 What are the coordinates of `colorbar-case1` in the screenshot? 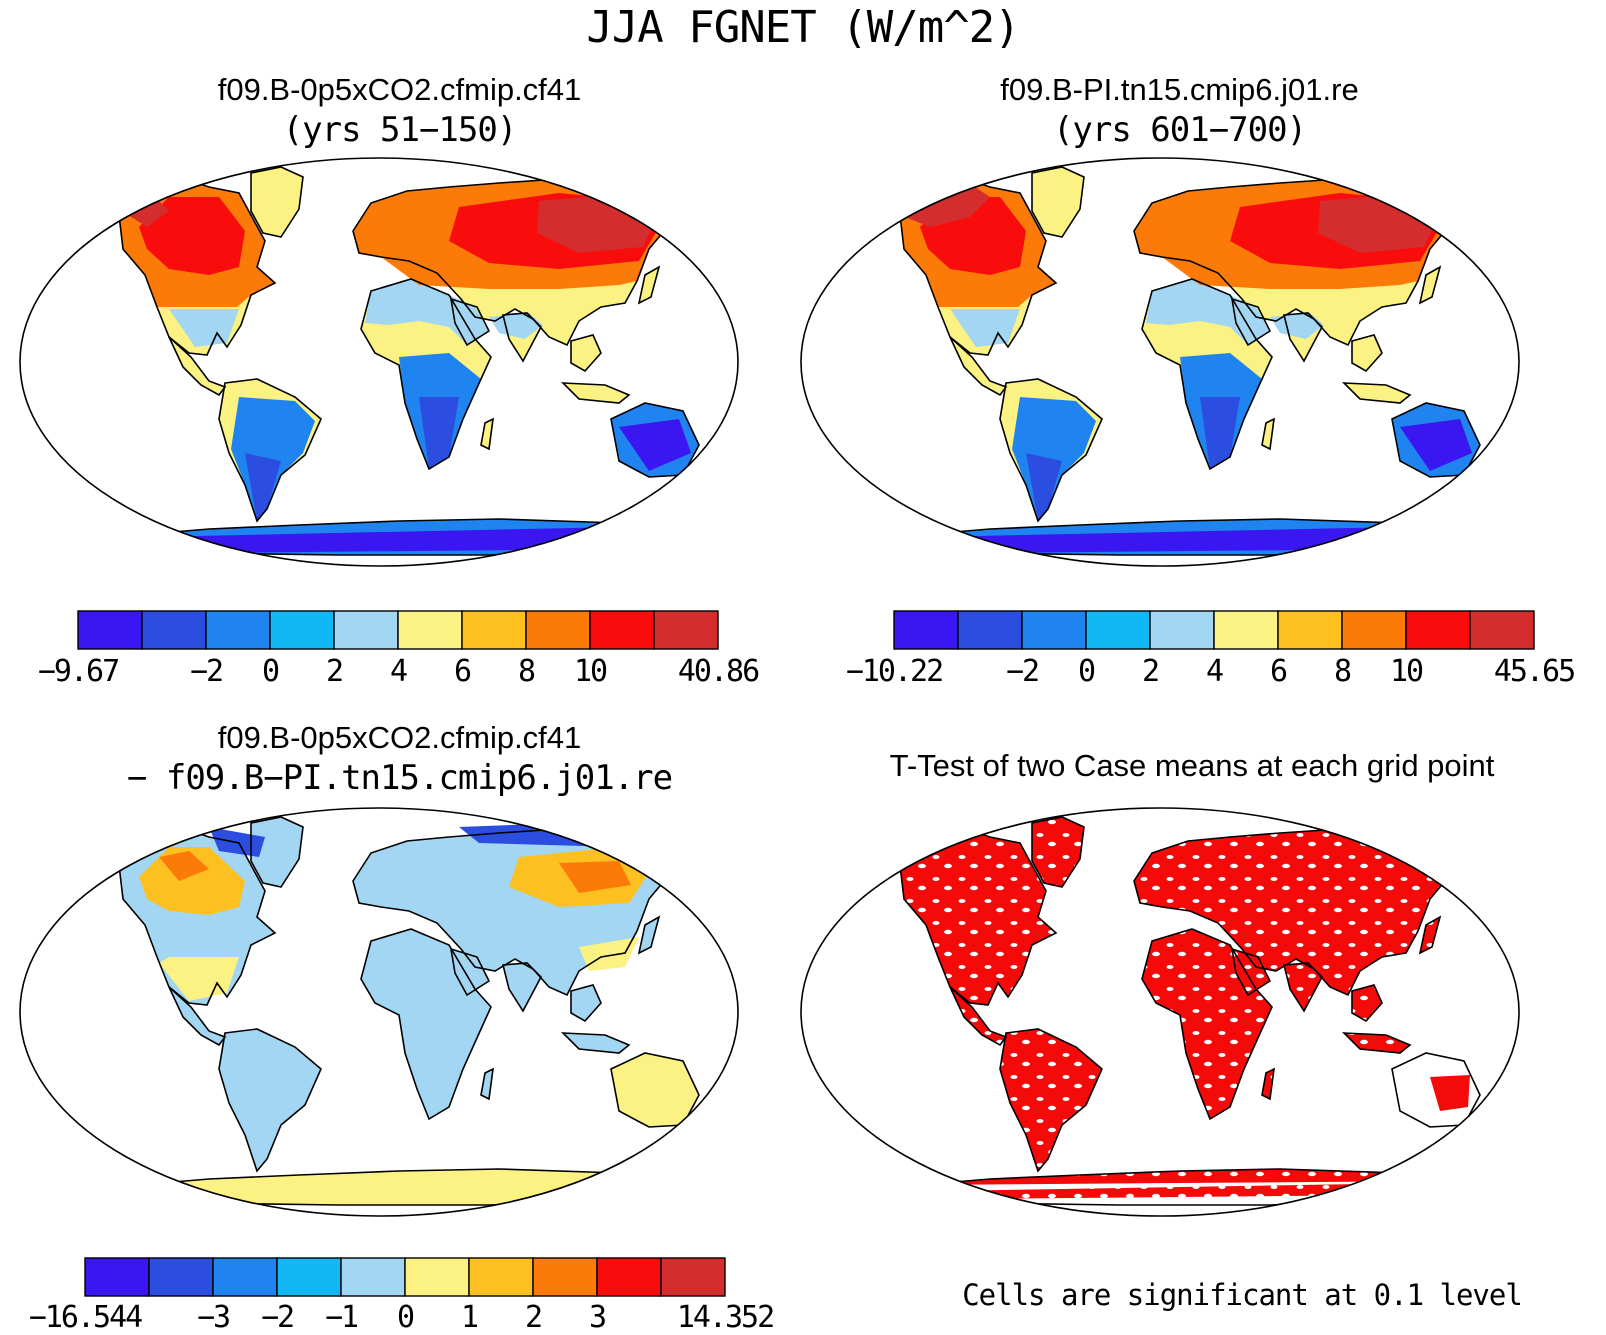 It's located at (398, 630).